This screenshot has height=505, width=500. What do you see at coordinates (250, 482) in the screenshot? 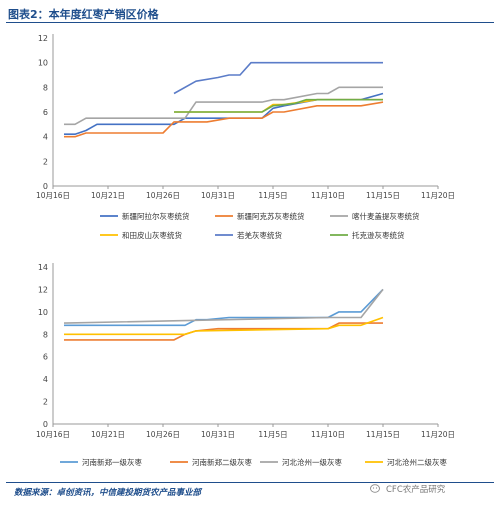
I see `footer-rule` at bounding box center [250, 482].